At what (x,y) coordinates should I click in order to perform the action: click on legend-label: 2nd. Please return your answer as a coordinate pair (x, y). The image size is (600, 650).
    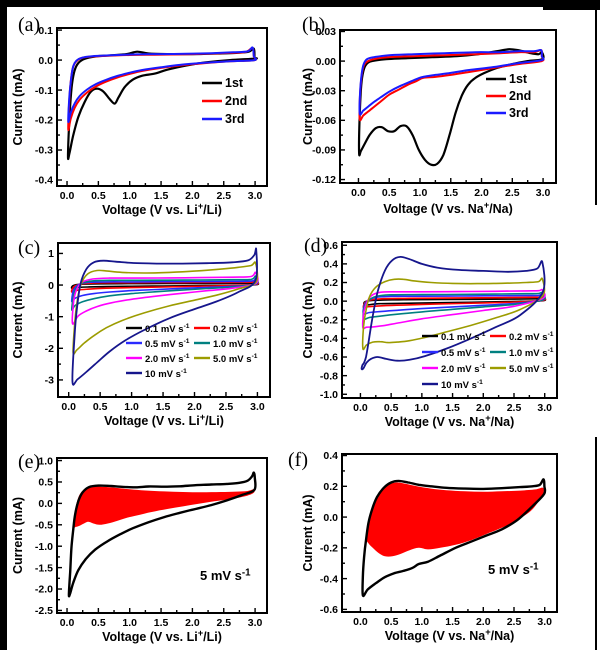
    Looking at the image, I should click on (236, 101).